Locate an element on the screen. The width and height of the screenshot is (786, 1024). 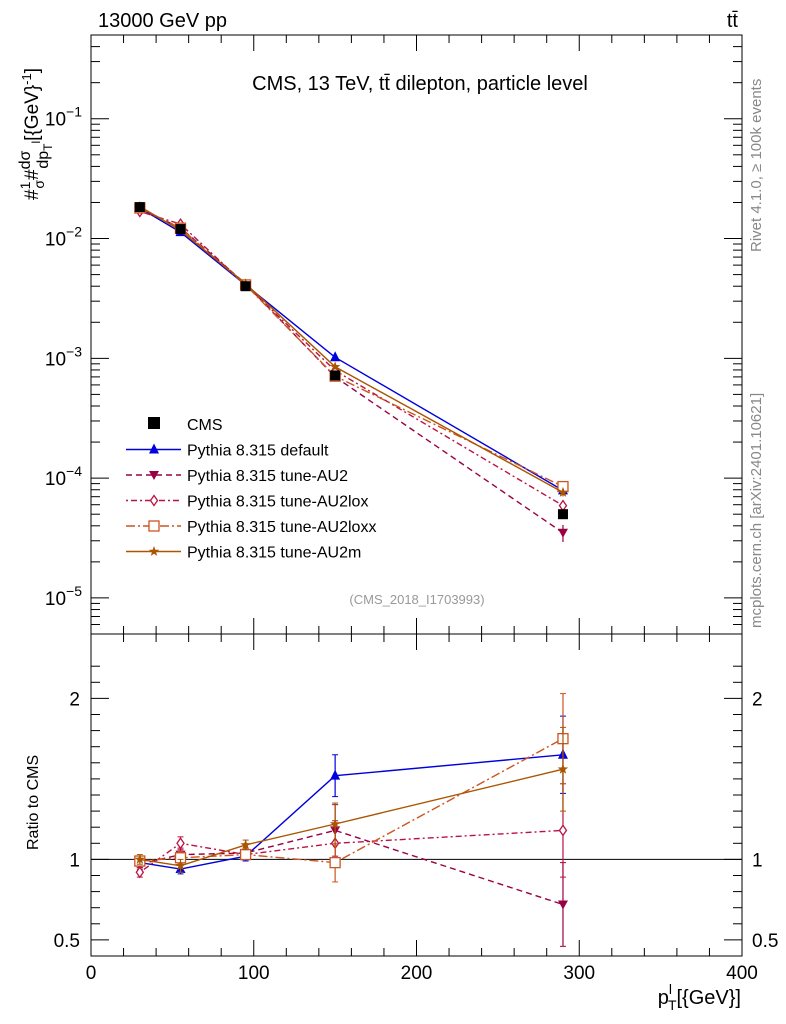
header-right: tt̄ is located at coordinates (733, 21).